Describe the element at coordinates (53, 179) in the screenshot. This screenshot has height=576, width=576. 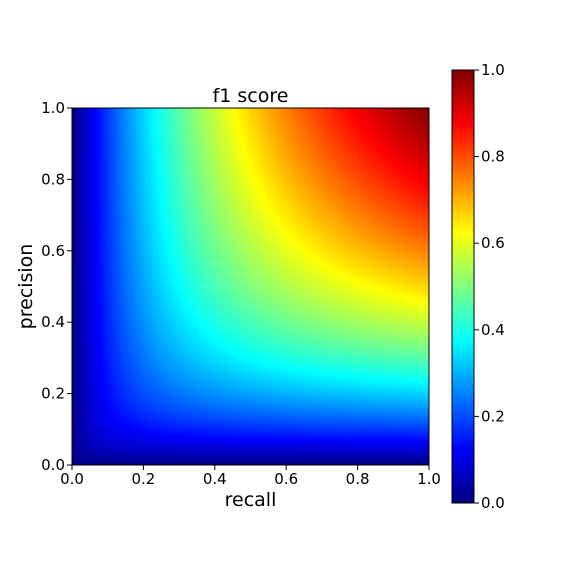
I see `y-tick-label: 0.8` at that location.